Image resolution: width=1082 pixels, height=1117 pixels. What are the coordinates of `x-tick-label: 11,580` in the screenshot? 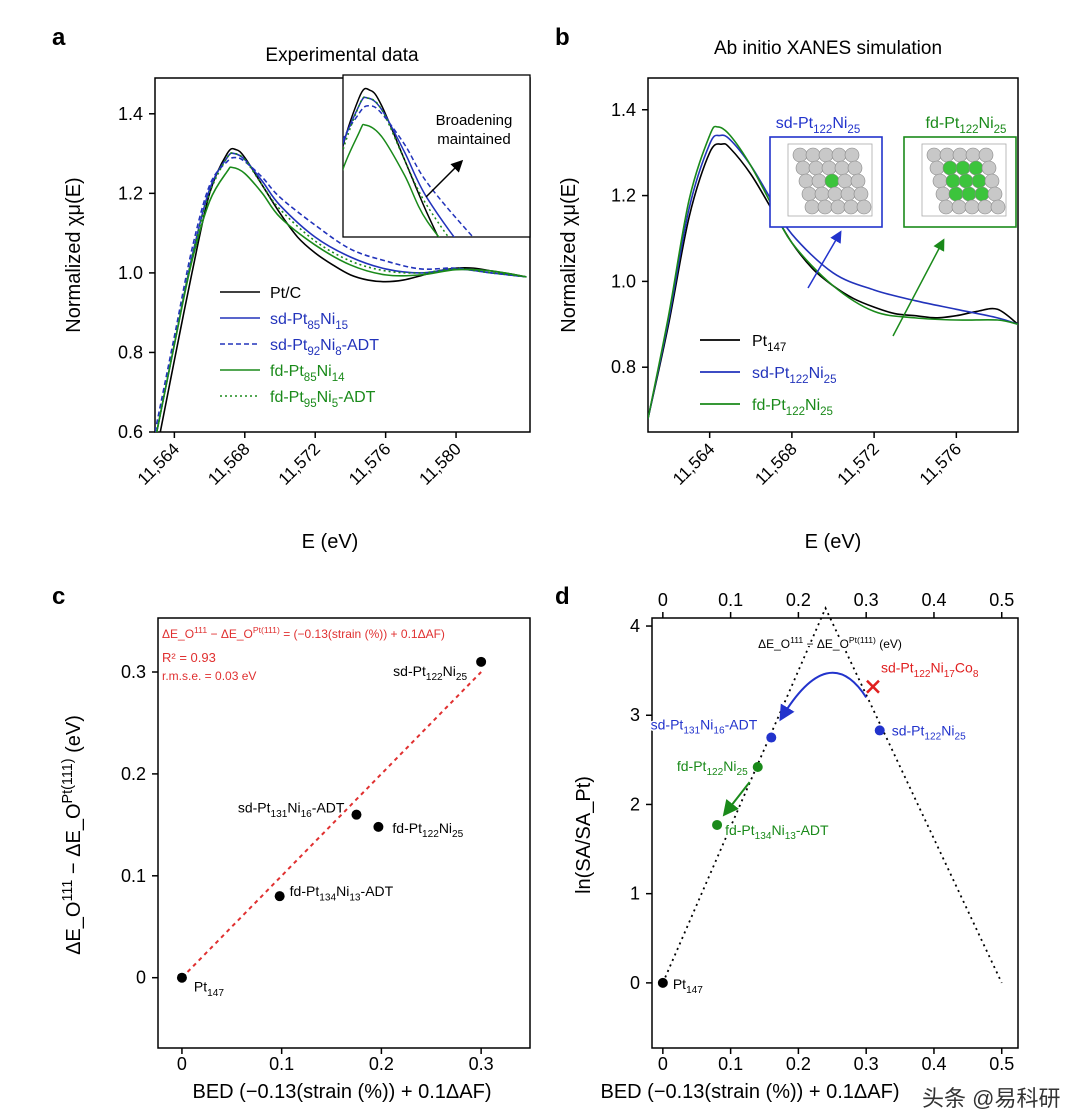 It's located at (440, 463).